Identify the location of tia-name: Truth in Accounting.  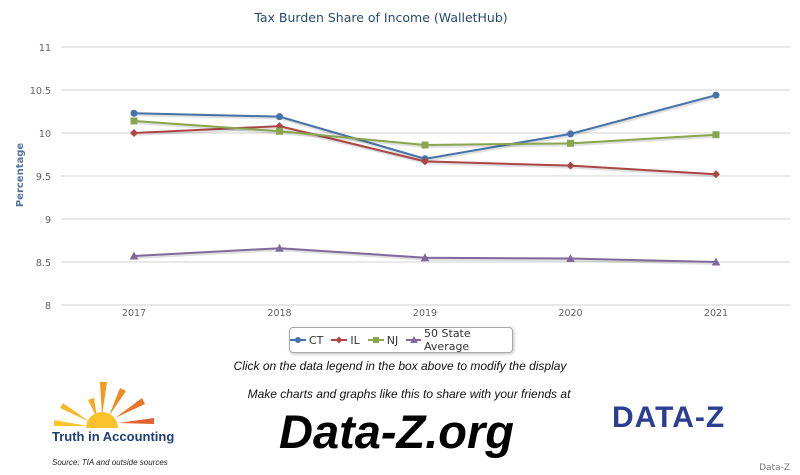
(113, 436).